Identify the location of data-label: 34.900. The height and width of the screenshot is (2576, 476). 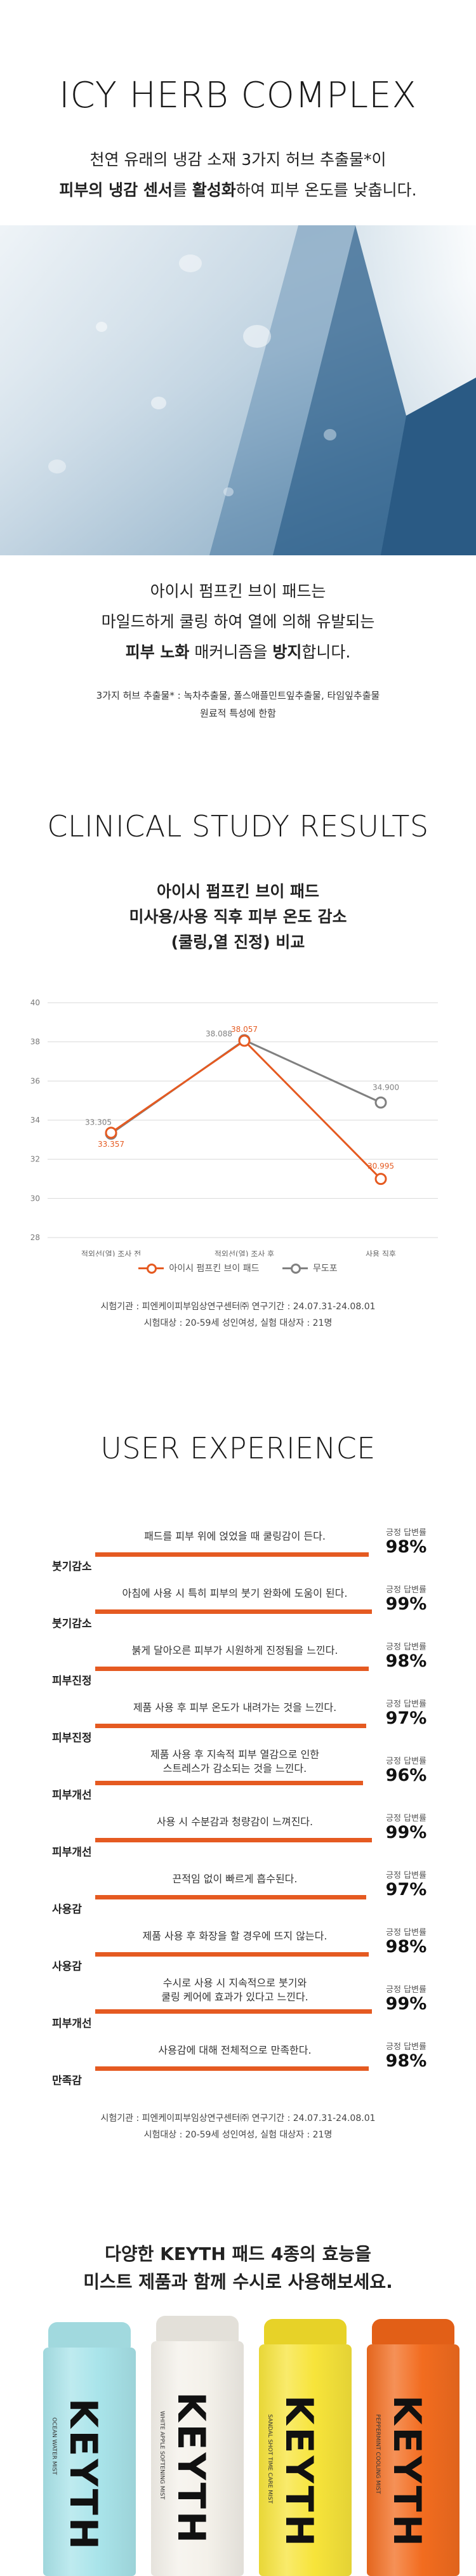
(386, 1087).